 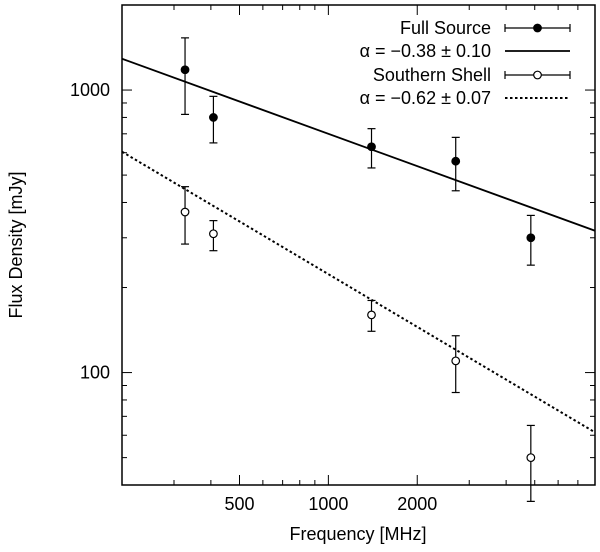 What do you see at coordinates (445, 28) in the screenshot?
I see `legend-label: Full Source` at bounding box center [445, 28].